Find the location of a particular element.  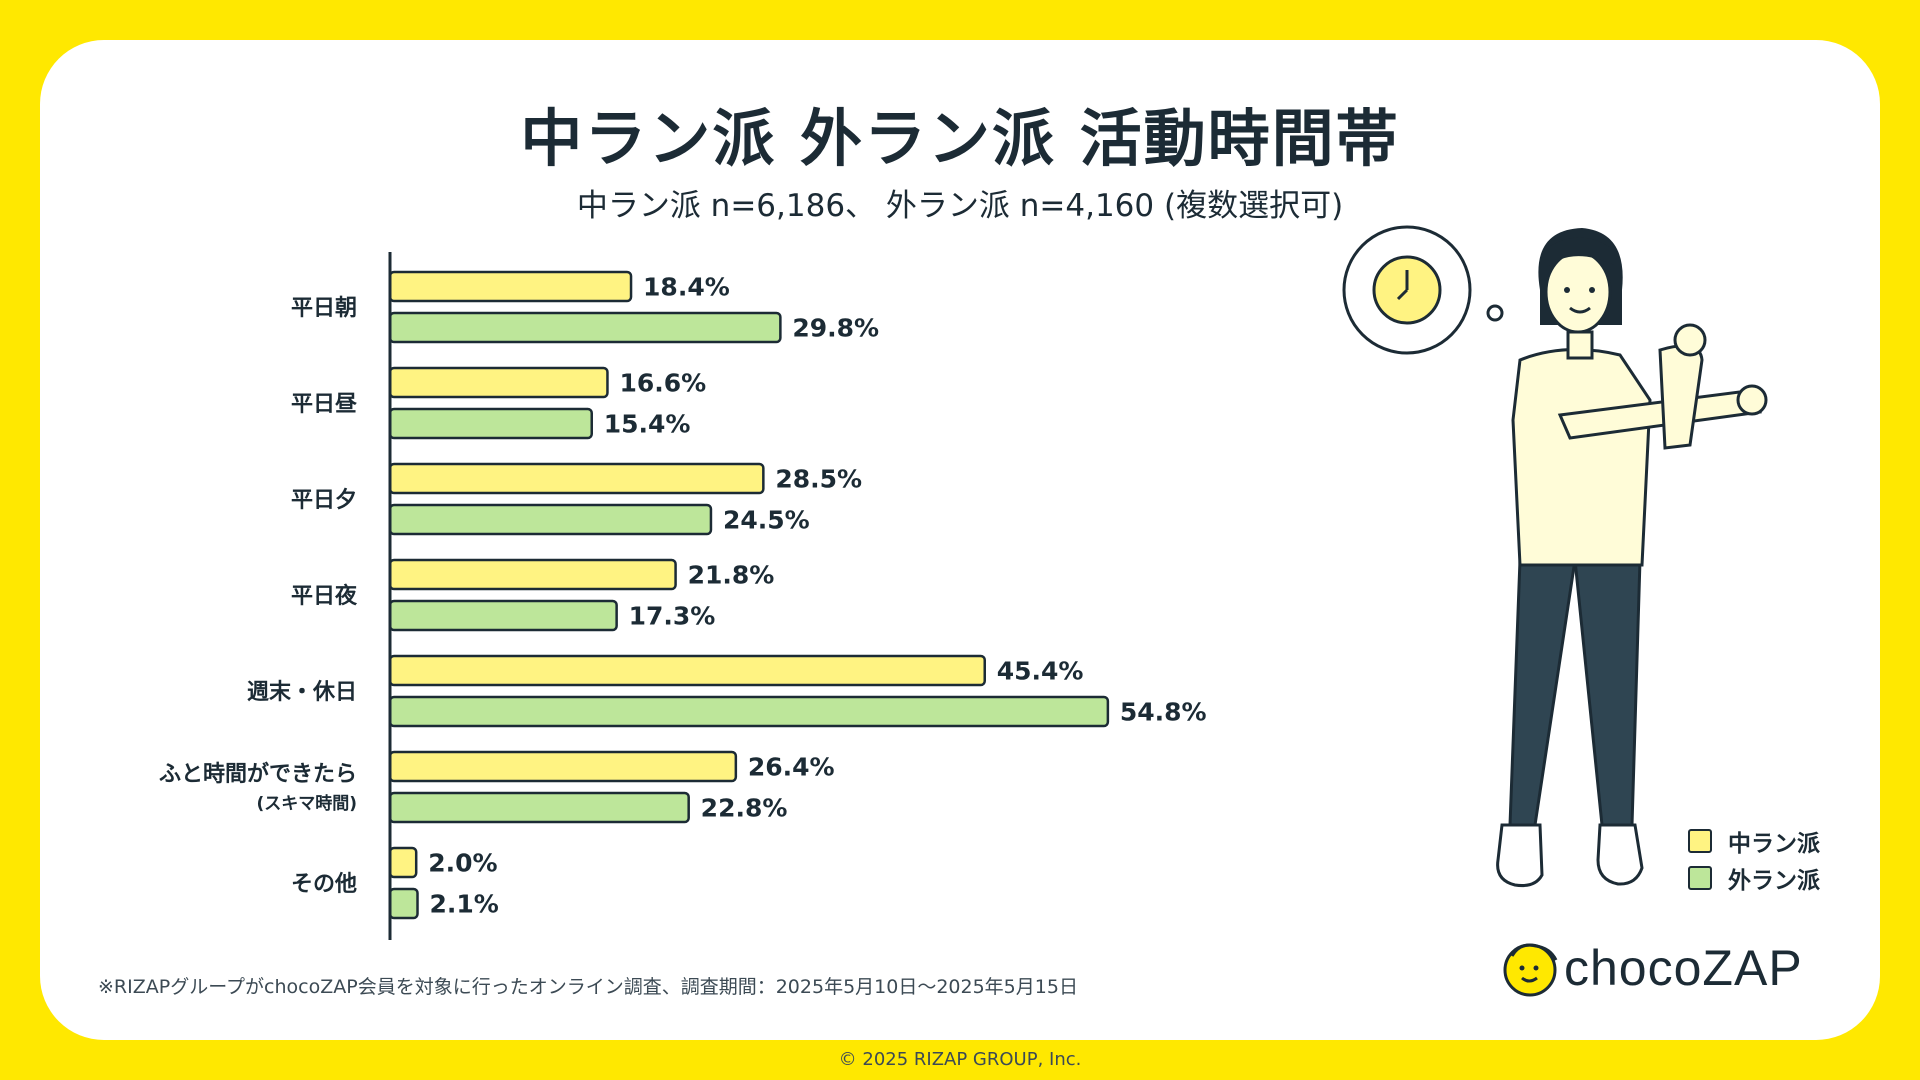

chart-legend: 中ラン派 外ラン派 is located at coordinates (1754, 859).